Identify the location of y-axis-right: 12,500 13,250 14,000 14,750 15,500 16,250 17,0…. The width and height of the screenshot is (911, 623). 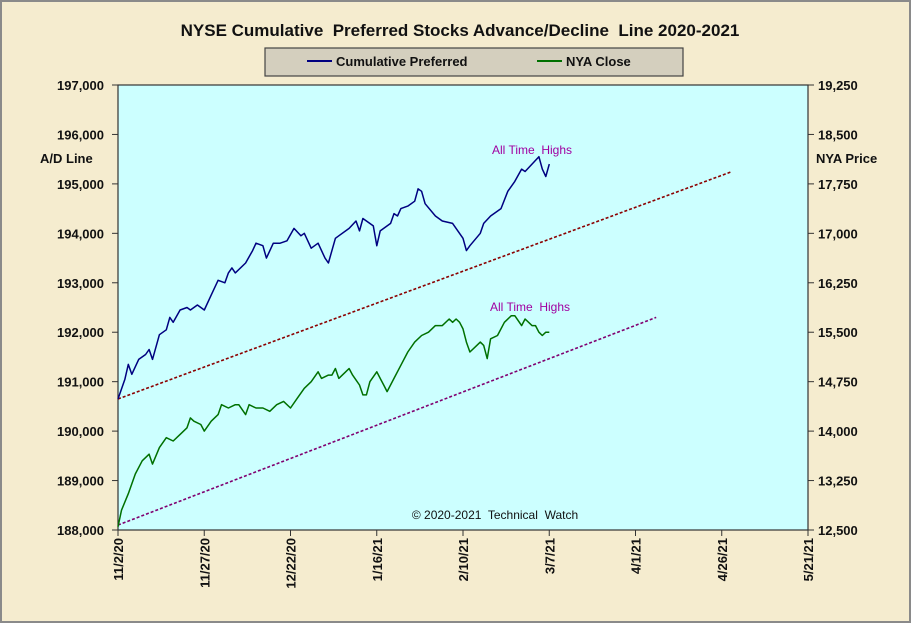
(833, 308).